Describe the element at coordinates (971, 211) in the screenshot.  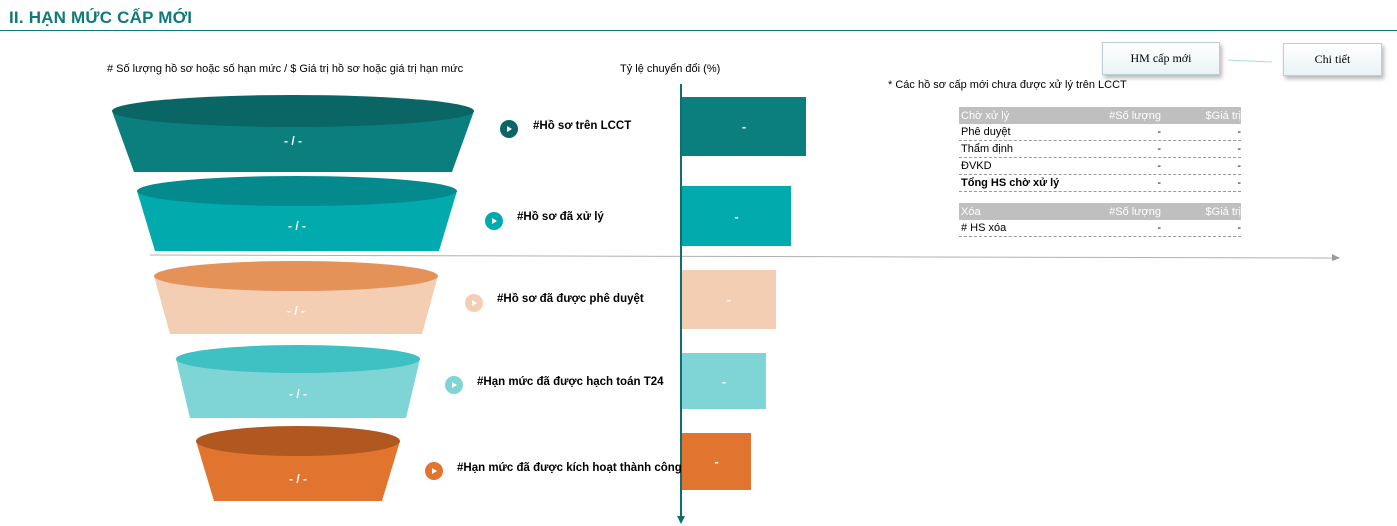
I see `column-header: Xóa` at that location.